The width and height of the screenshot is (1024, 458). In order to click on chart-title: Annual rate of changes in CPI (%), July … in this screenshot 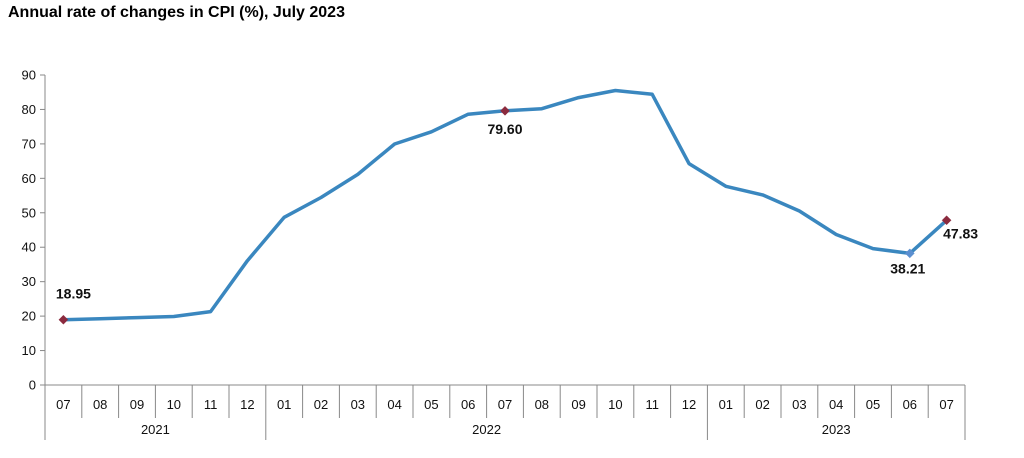, I will do `click(176, 12)`.